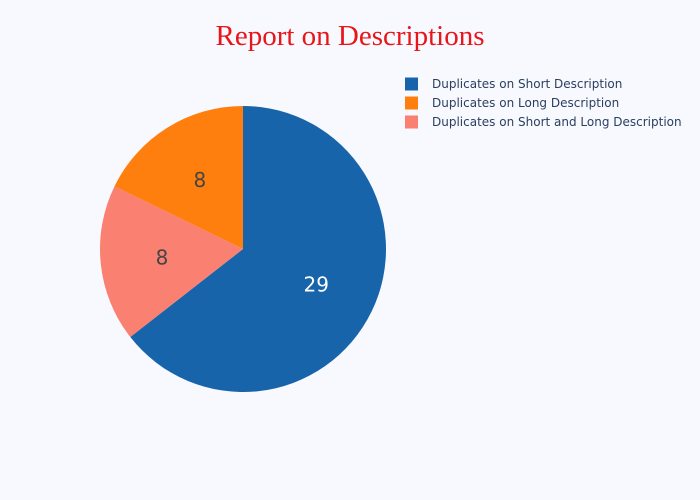 The image size is (700, 500). Describe the element at coordinates (527, 84) in the screenshot. I see `legend-label: Duplicates on Short Description` at that location.